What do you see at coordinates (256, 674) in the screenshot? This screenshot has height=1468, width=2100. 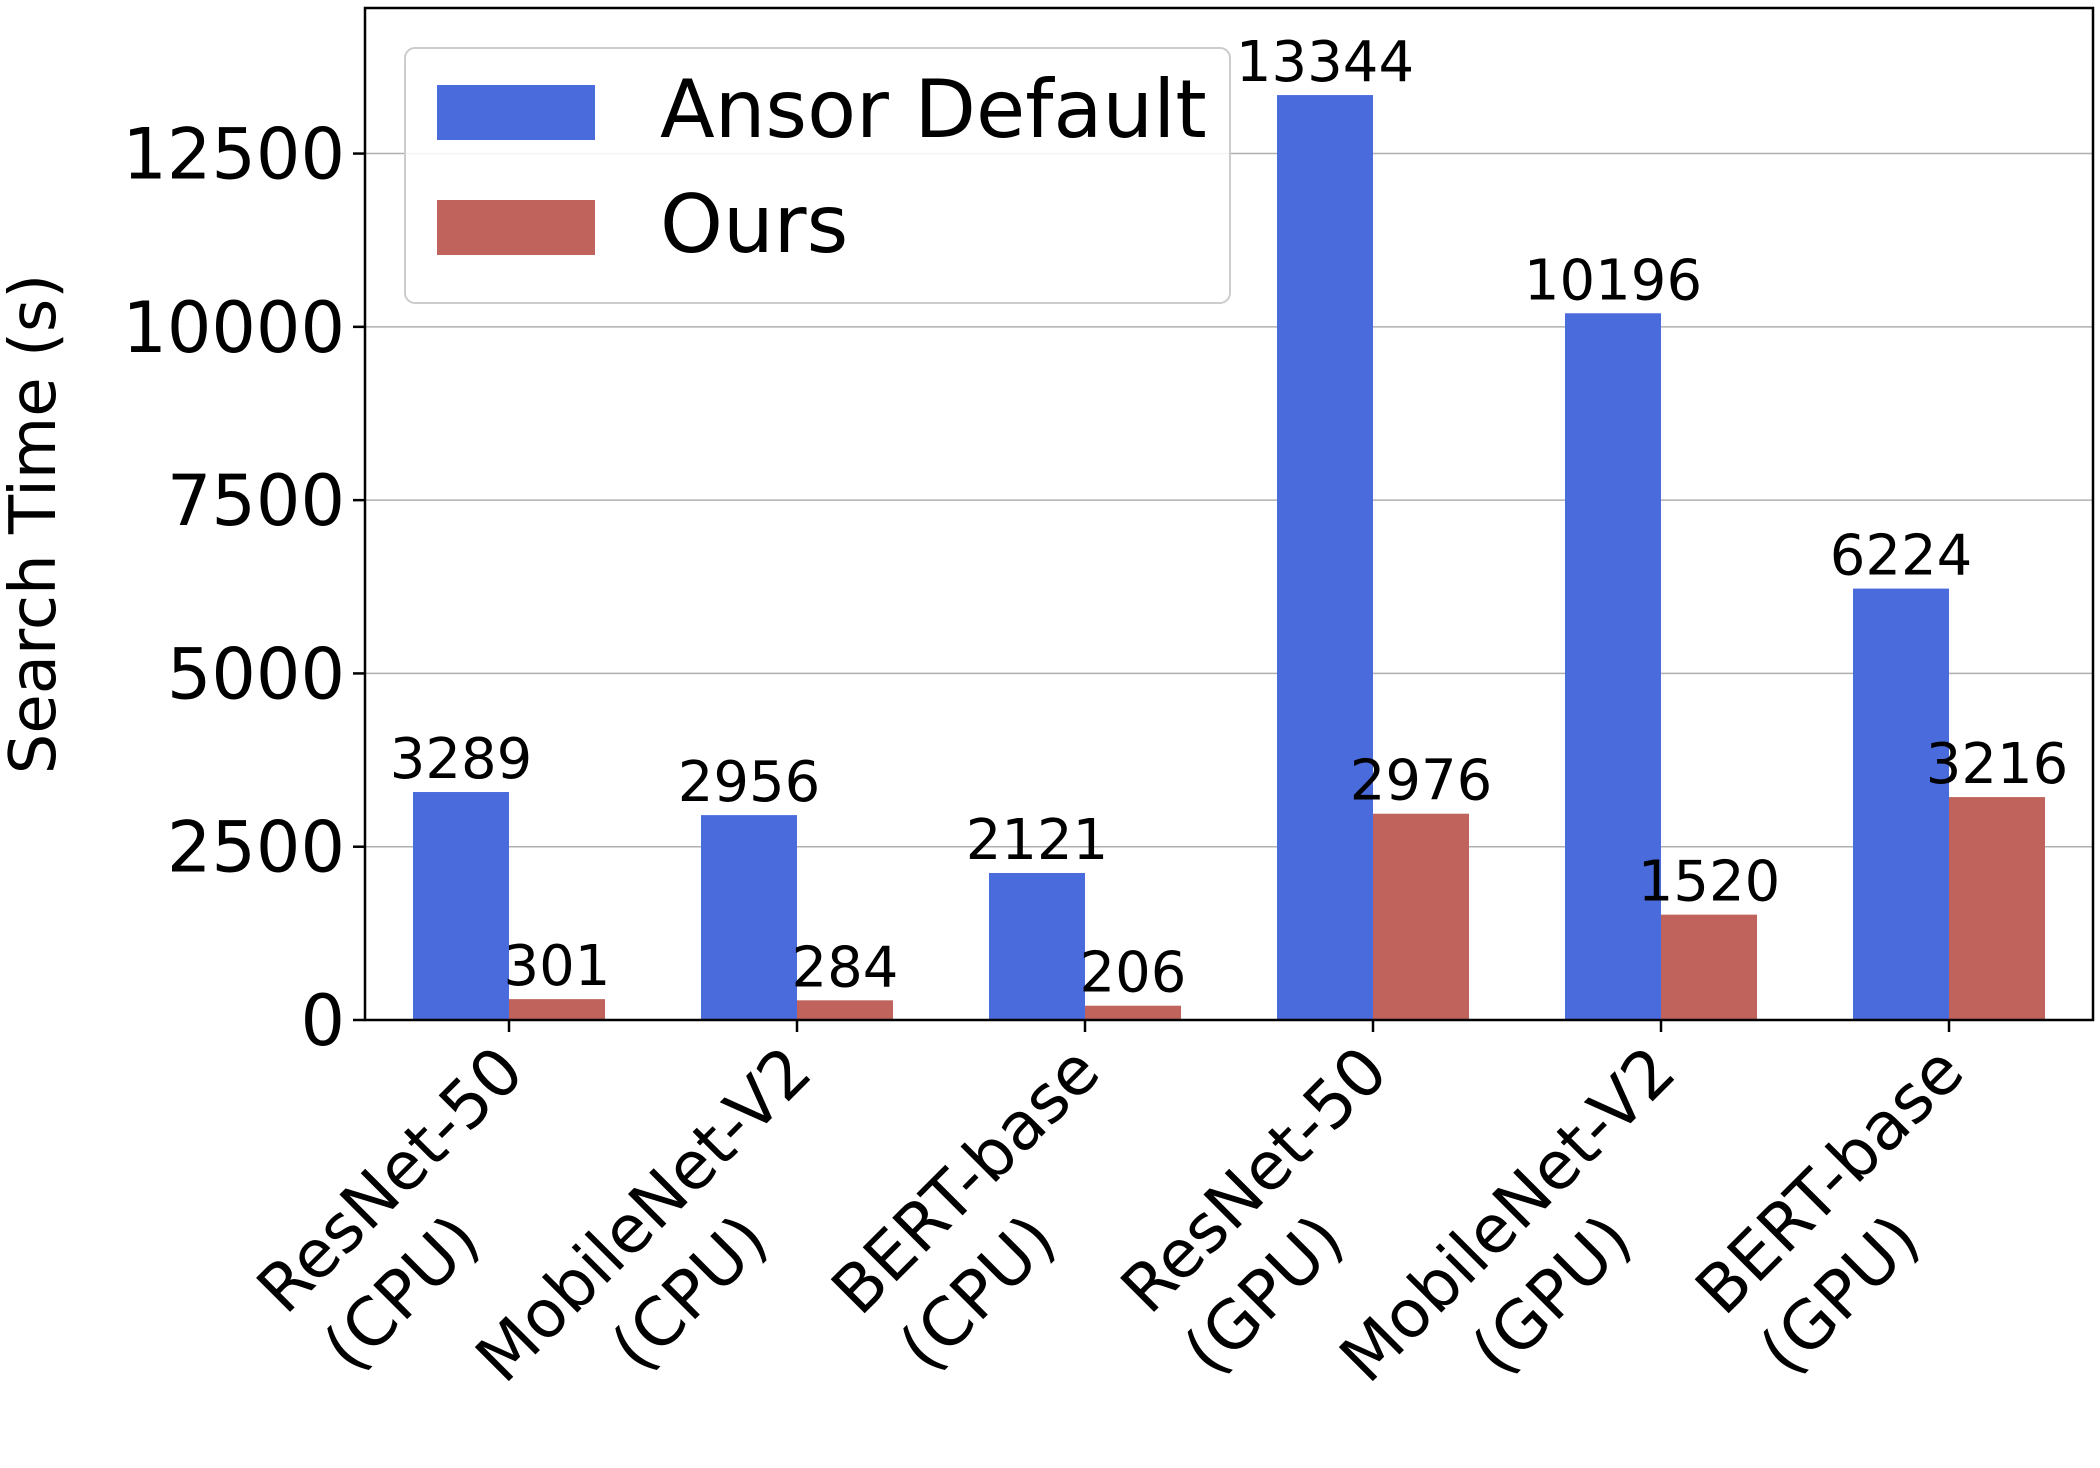 I see `y-tick-label: 5000` at bounding box center [256, 674].